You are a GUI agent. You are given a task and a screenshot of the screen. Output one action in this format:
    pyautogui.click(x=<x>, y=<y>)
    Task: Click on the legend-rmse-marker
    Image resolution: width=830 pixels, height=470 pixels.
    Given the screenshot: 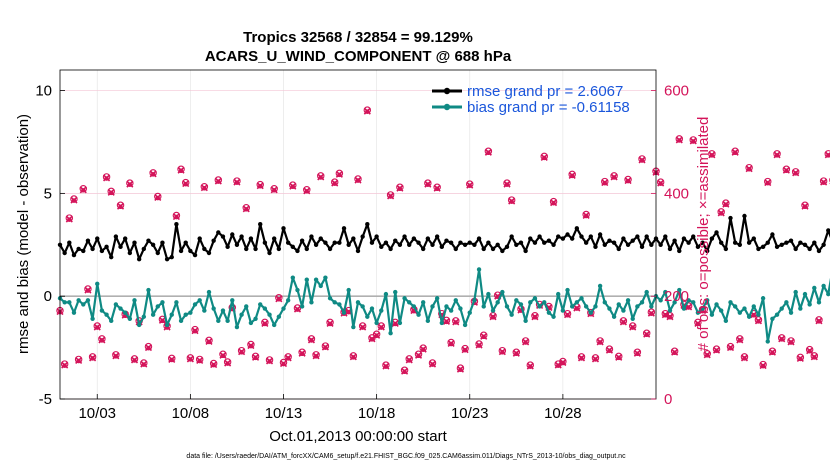 What is the action you would take?
    pyautogui.click(x=447, y=91)
    